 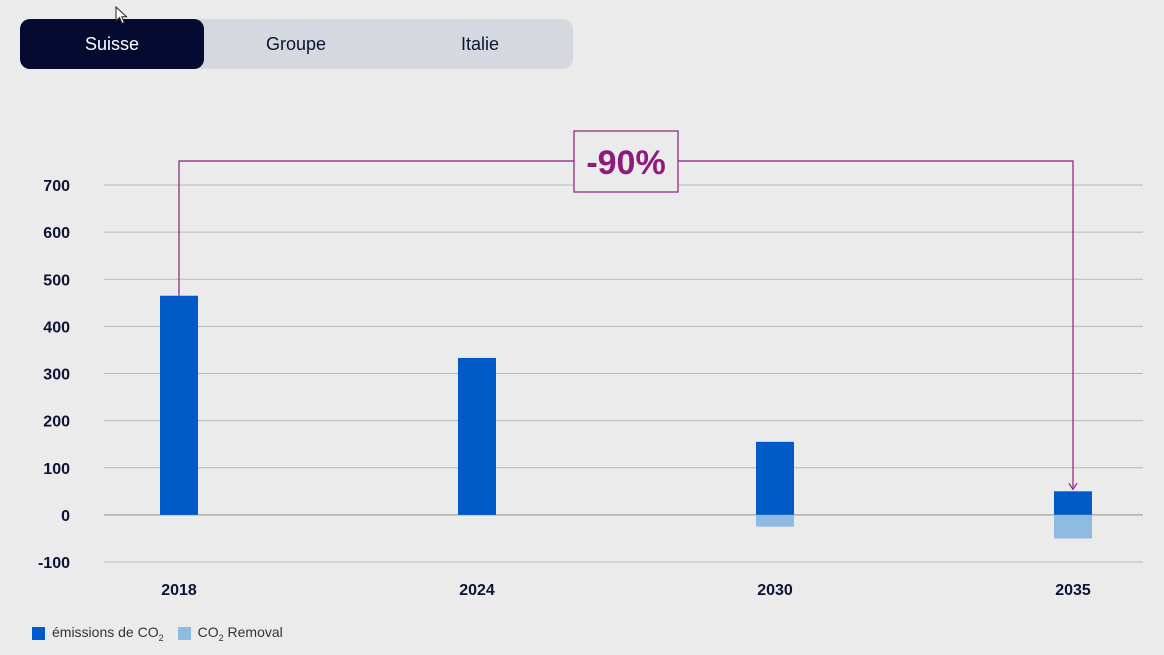 I want to click on legend-item-emissions: émissions de CO2, so click(x=98, y=633).